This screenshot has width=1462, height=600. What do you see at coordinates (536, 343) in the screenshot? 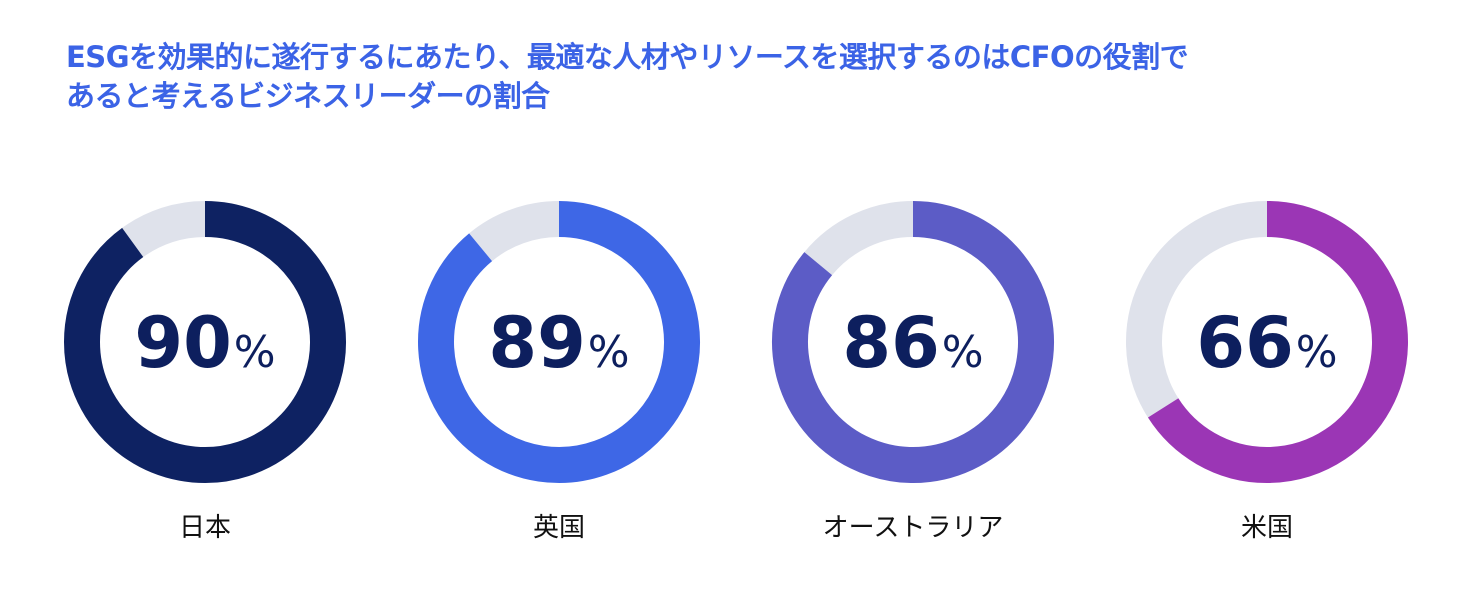
I see `value-number: 89` at bounding box center [536, 343].